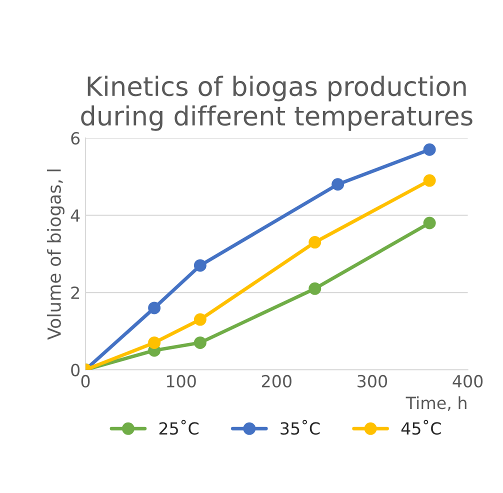 This screenshot has height=493, width=503. I want to click on y-tick-label: 2, so click(75, 292).